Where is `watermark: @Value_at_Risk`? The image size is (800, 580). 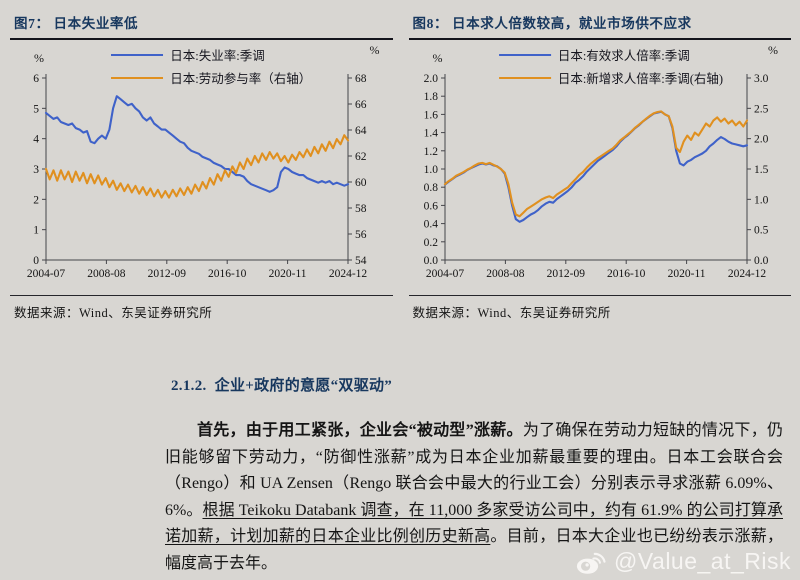 watermark: @Value_at_Risk is located at coordinates (683, 561).